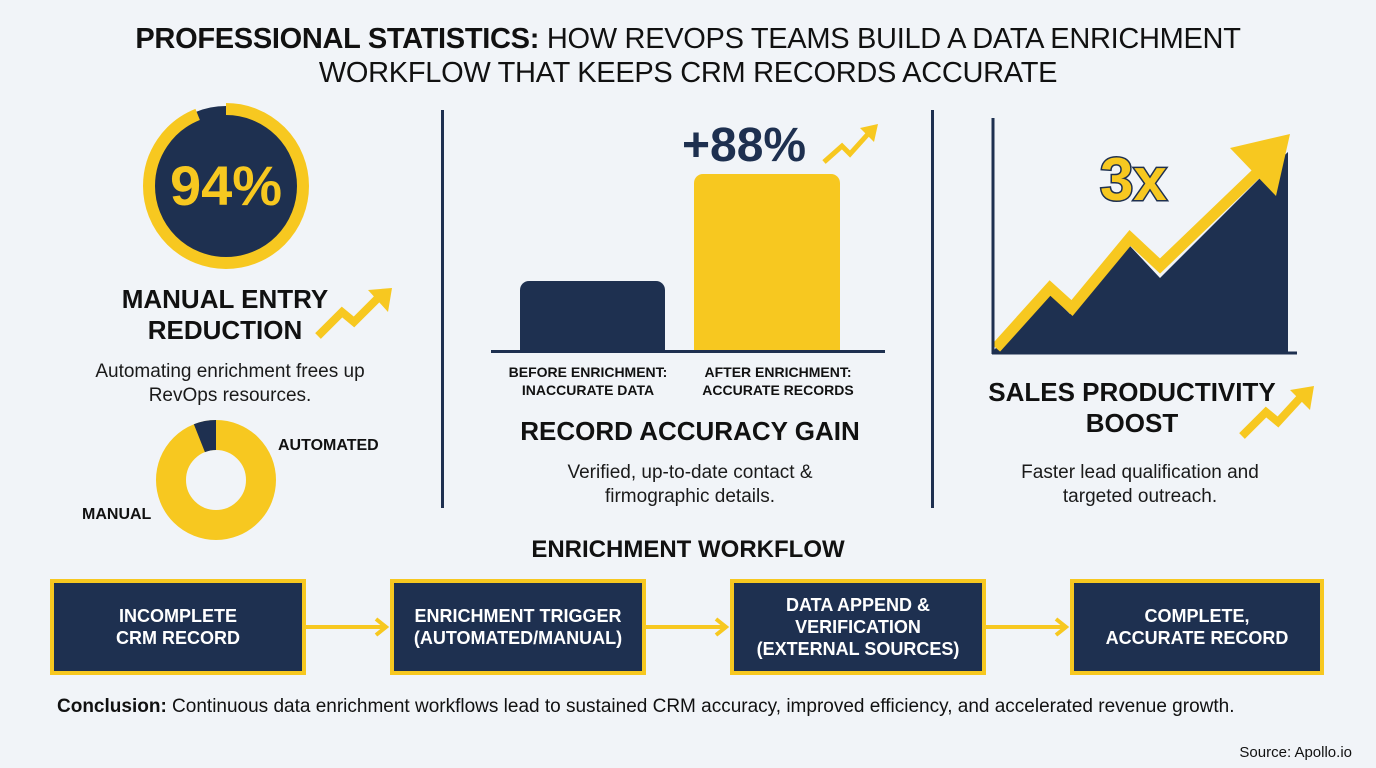 The height and width of the screenshot is (768, 1376). I want to click on workflow-step-complete-record: COMPLETE, ACCURATE RECORD, so click(1197, 627).